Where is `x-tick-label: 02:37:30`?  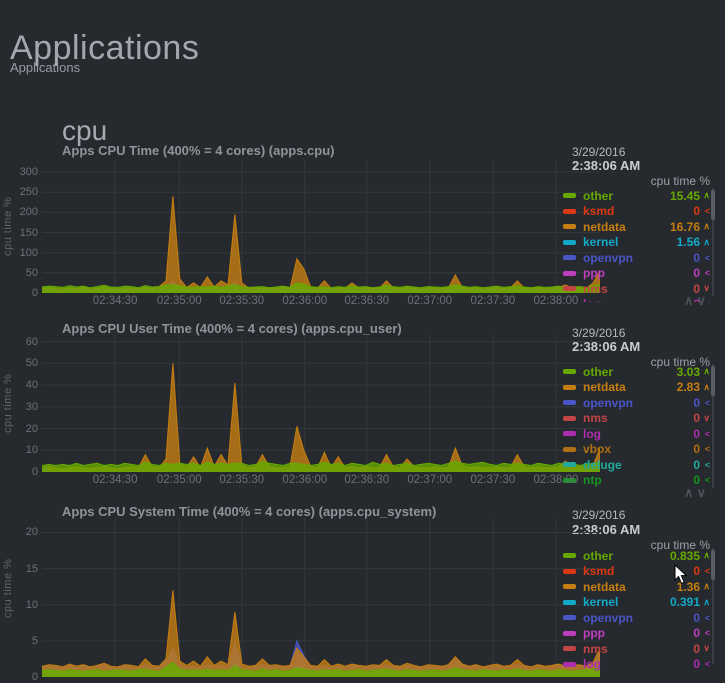 x-tick-label: 02:37:30 is located at coordinates (492, 301).